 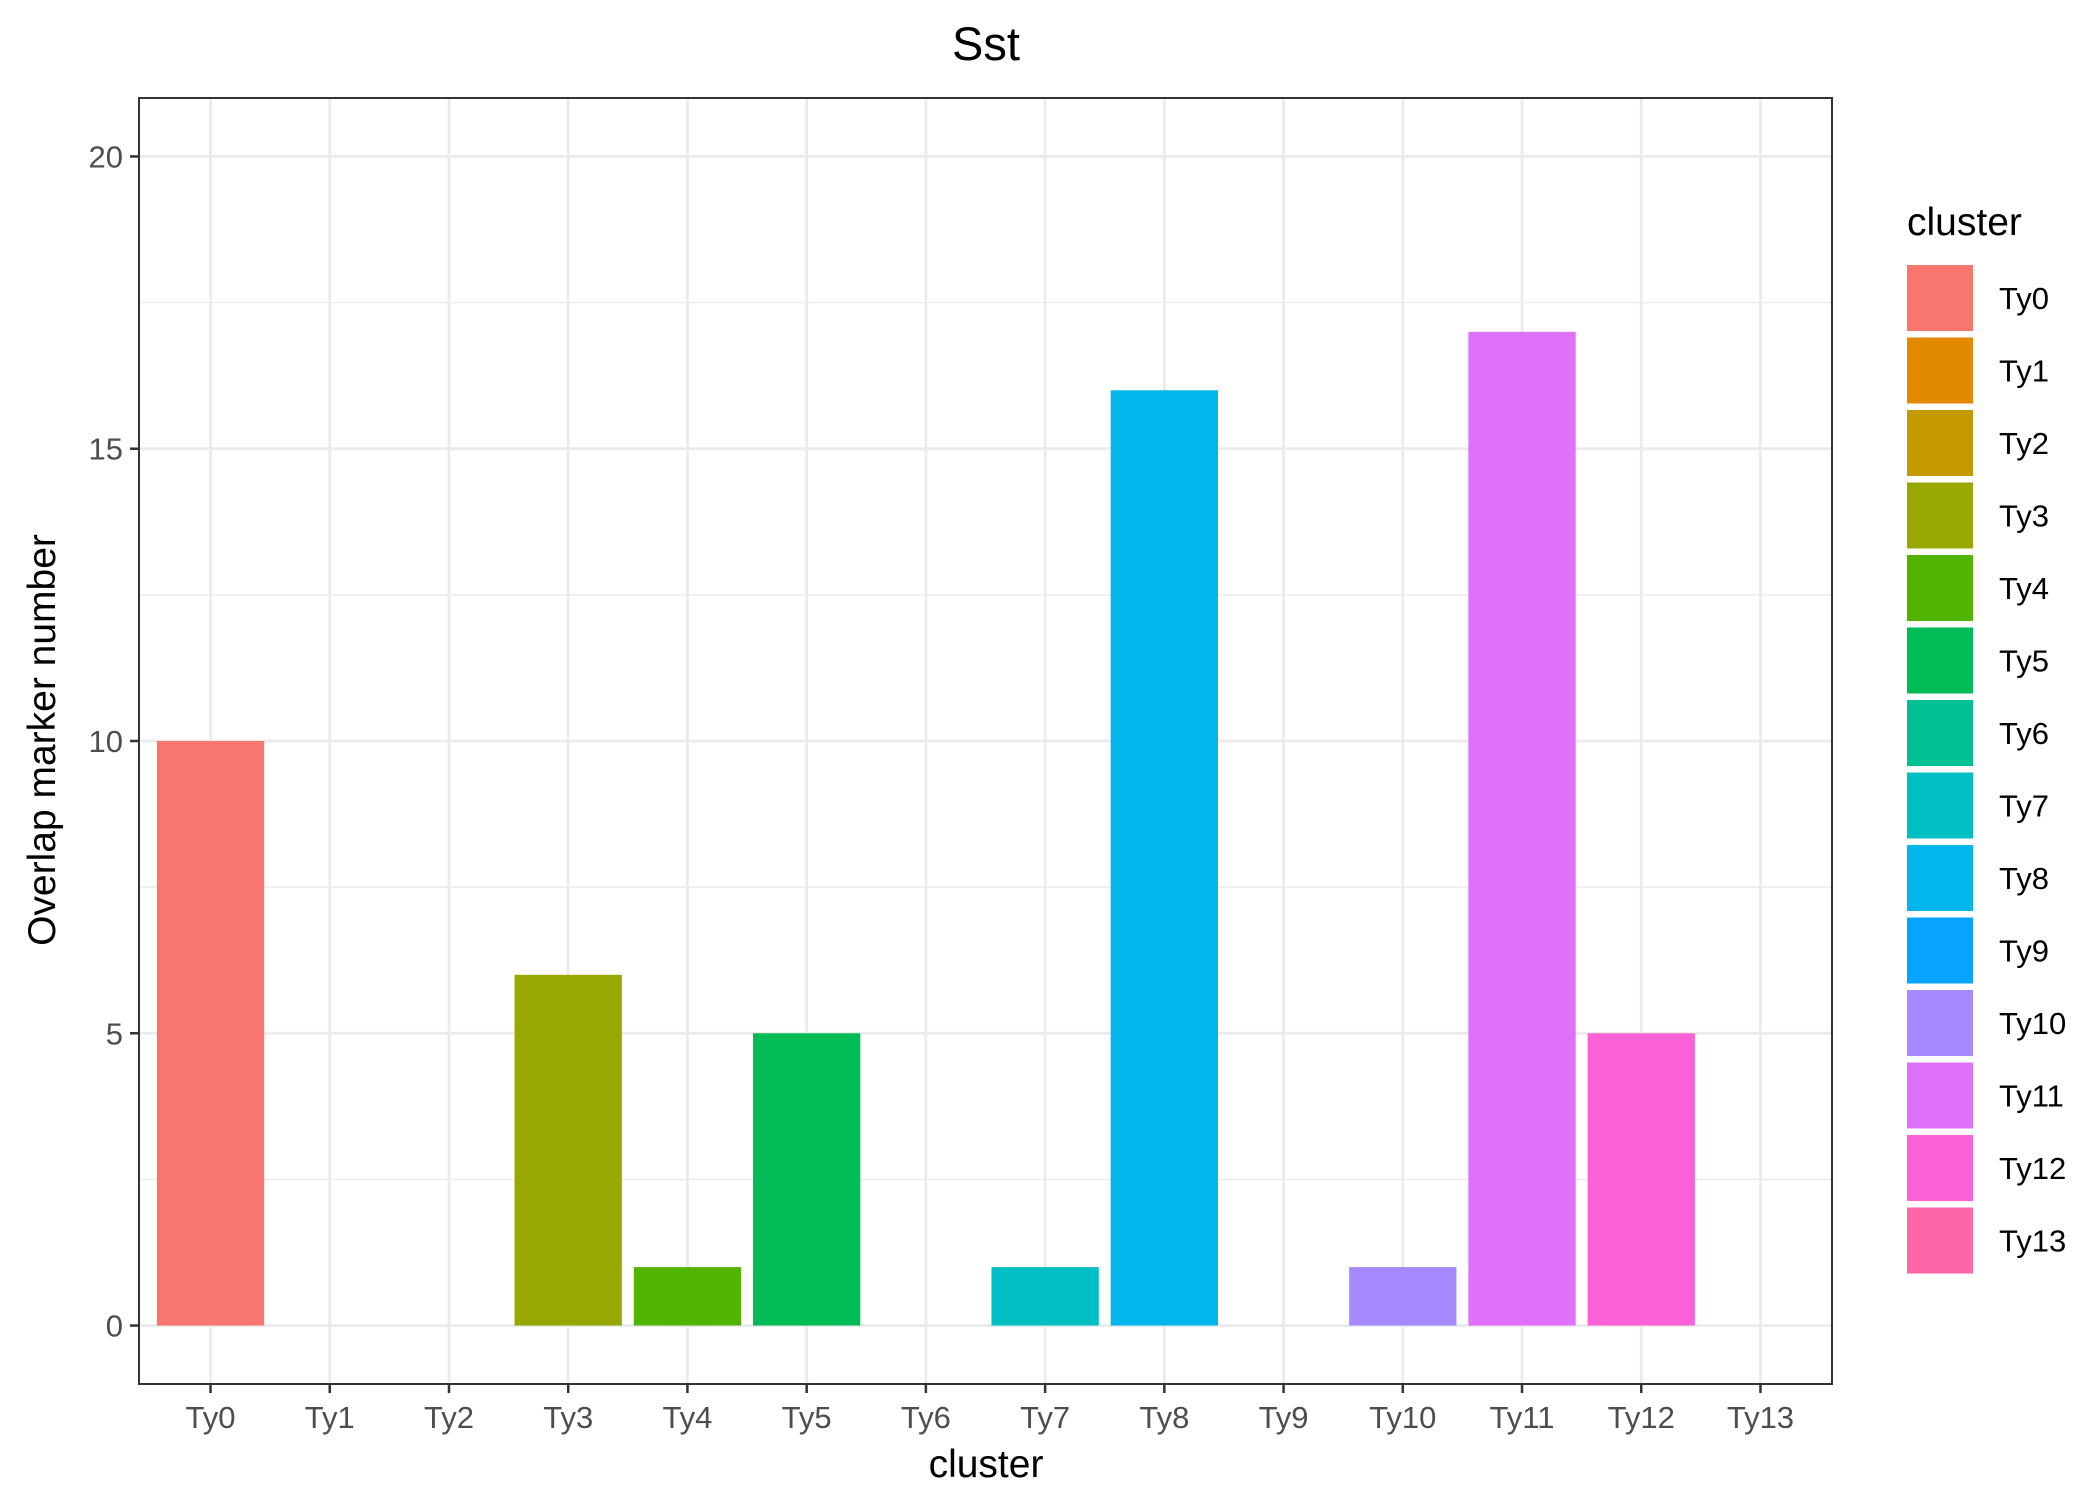 I want to click on x-tick-label: Ty10, so click(x=1402, y=1417).